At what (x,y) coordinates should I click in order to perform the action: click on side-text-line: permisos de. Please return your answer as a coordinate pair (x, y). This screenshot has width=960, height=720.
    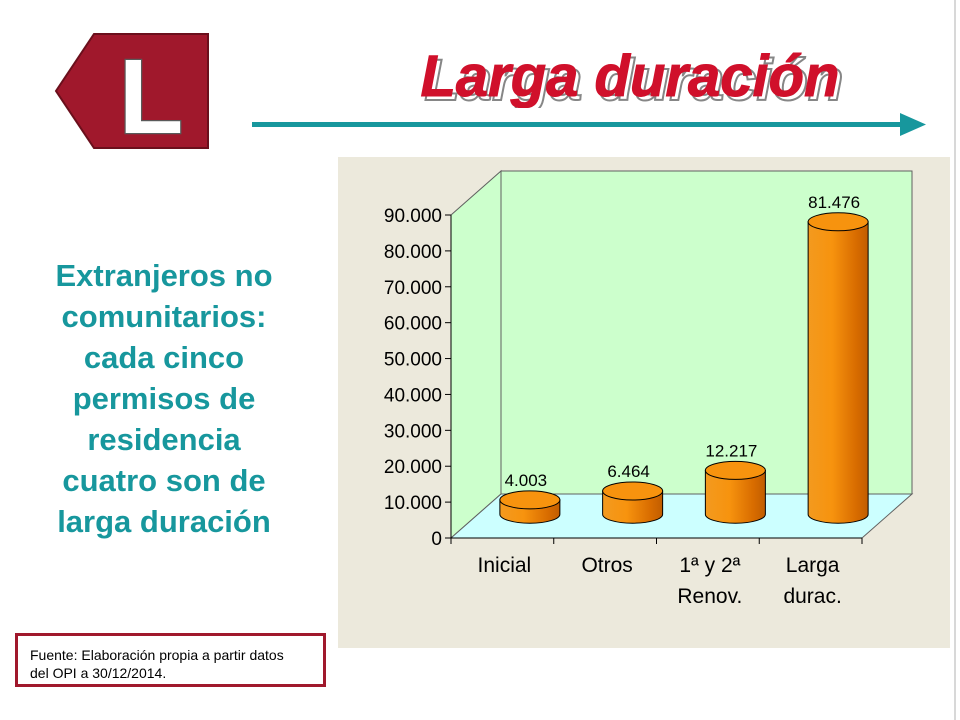
    Looking at the image, I should click on (164, 398).